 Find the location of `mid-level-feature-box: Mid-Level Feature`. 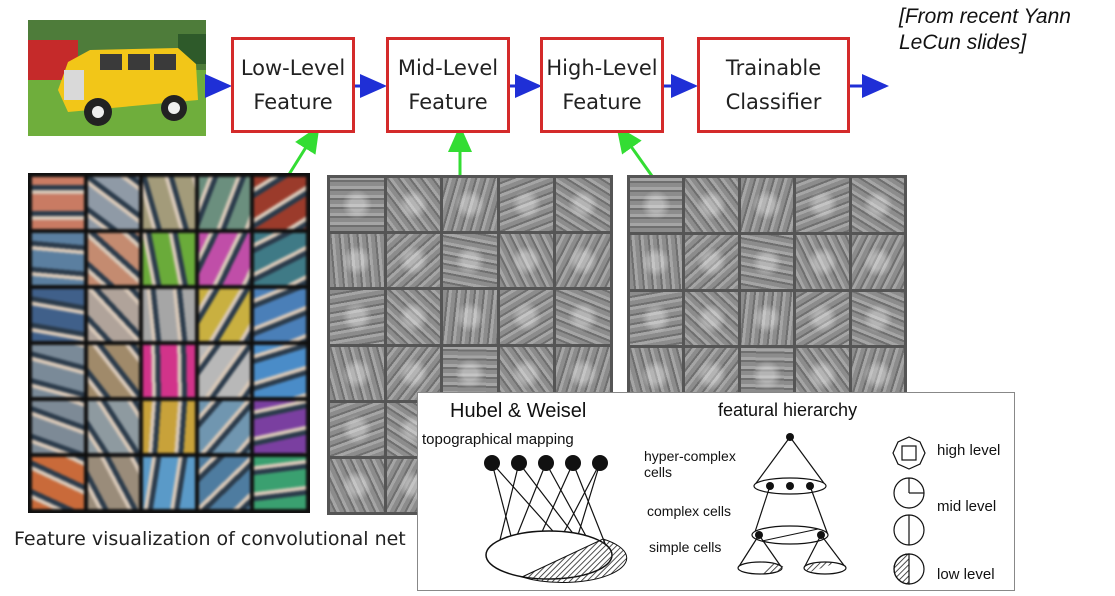

mid-level-feature-box: Mid-Level Feature is located at coordinates (448, 85).